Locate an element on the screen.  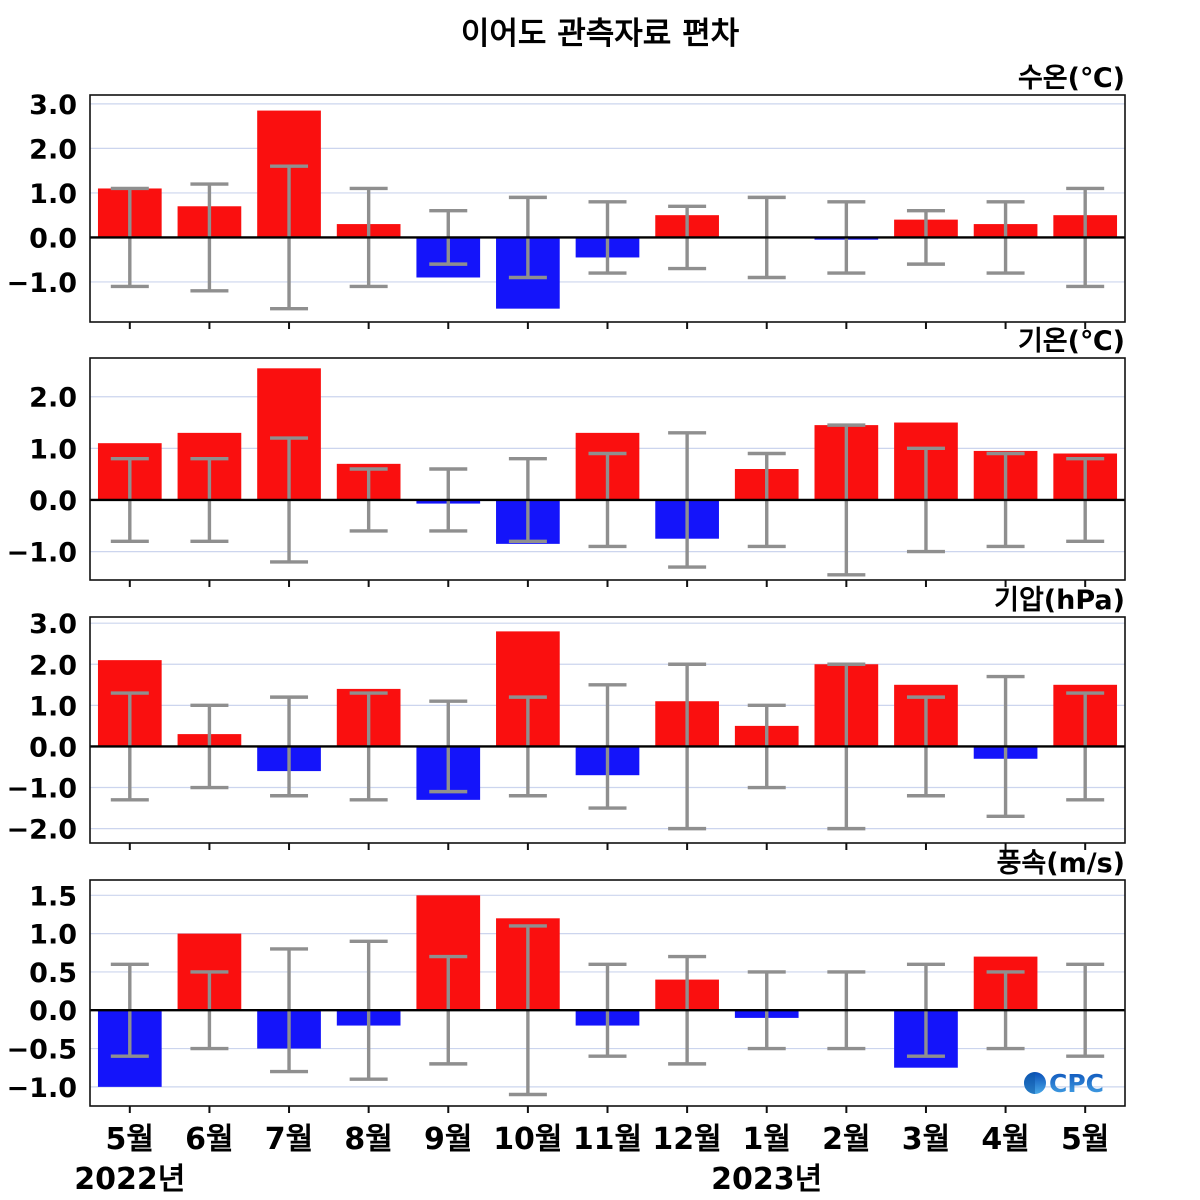
x-tick-label: 12월 is located at coordinates (687, 1139).